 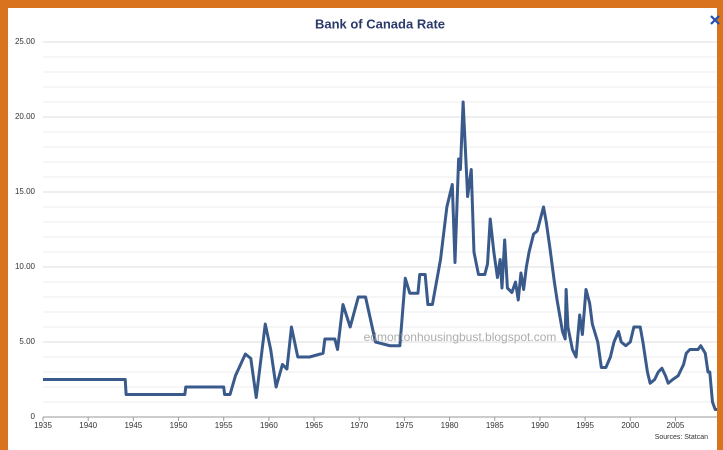 I want to click on source-note: Sources: Statcan, so click(x=681, y=437).